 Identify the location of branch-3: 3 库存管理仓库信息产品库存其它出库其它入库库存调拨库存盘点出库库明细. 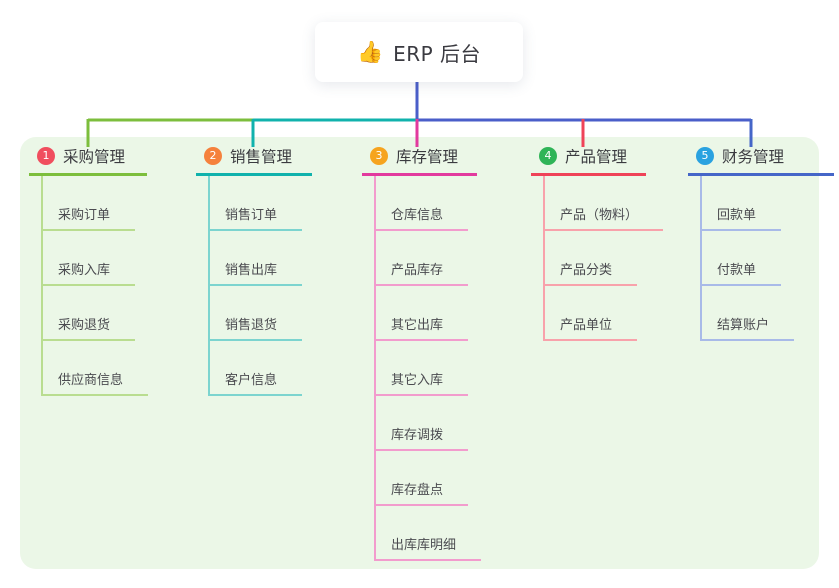
(421, 353).